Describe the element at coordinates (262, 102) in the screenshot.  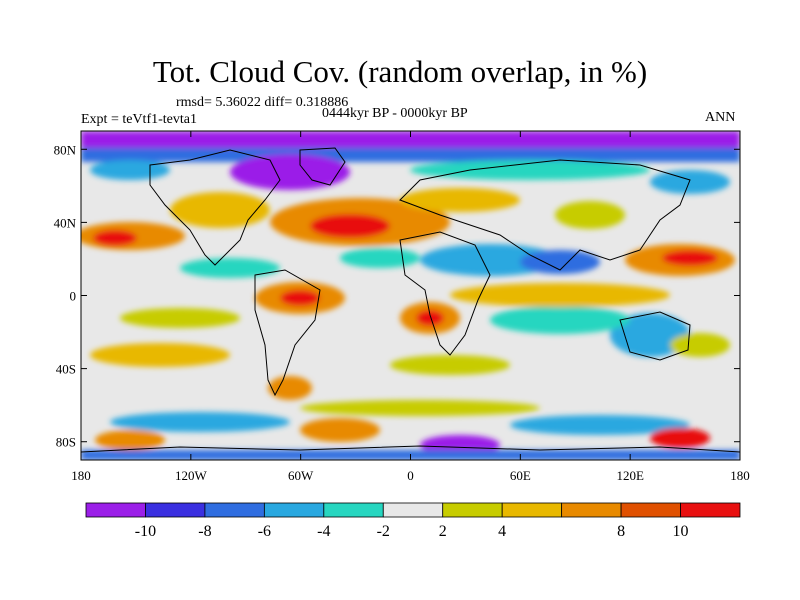
I see `rmsd-diff-stats: rmsd= 5.36022 diff= 0.318886` at that location.